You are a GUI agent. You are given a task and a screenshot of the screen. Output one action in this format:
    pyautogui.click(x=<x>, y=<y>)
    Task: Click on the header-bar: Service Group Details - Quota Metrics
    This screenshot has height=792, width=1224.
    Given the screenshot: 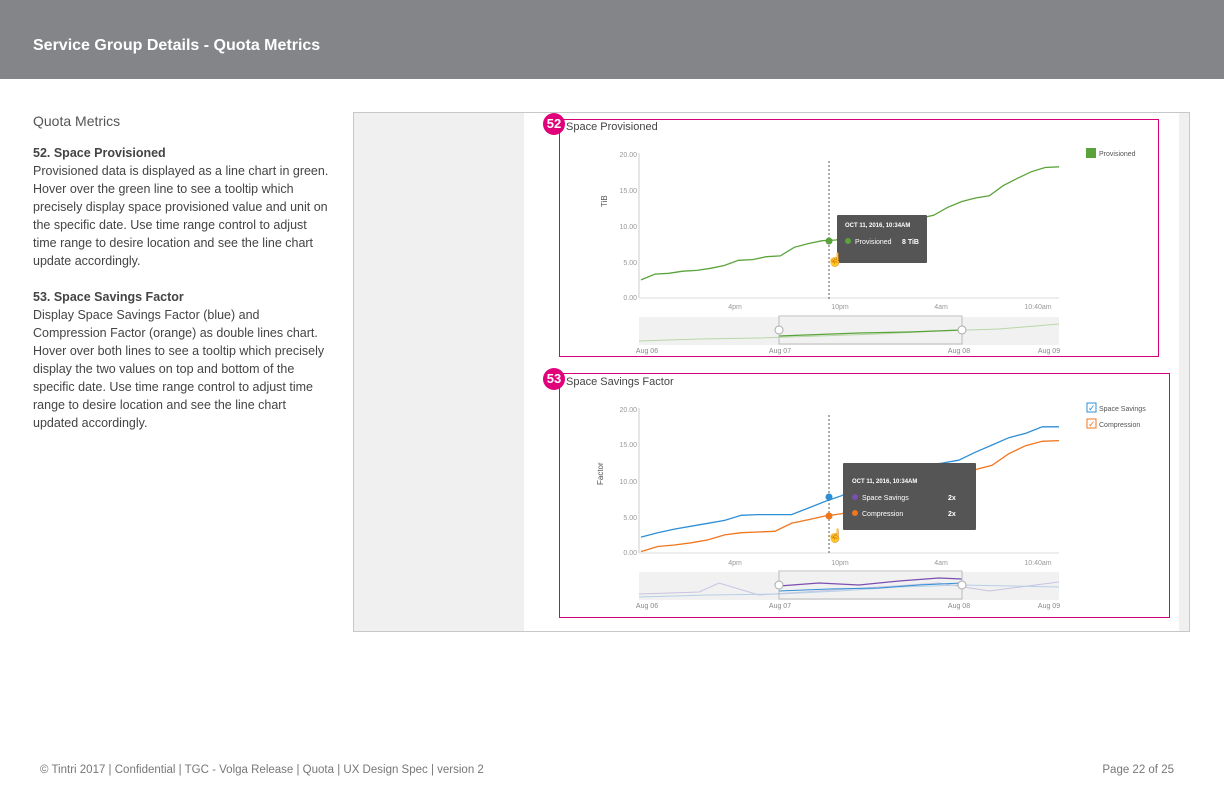 What is the action you would take?
    pyautogui.click(x=612, y=39)
    